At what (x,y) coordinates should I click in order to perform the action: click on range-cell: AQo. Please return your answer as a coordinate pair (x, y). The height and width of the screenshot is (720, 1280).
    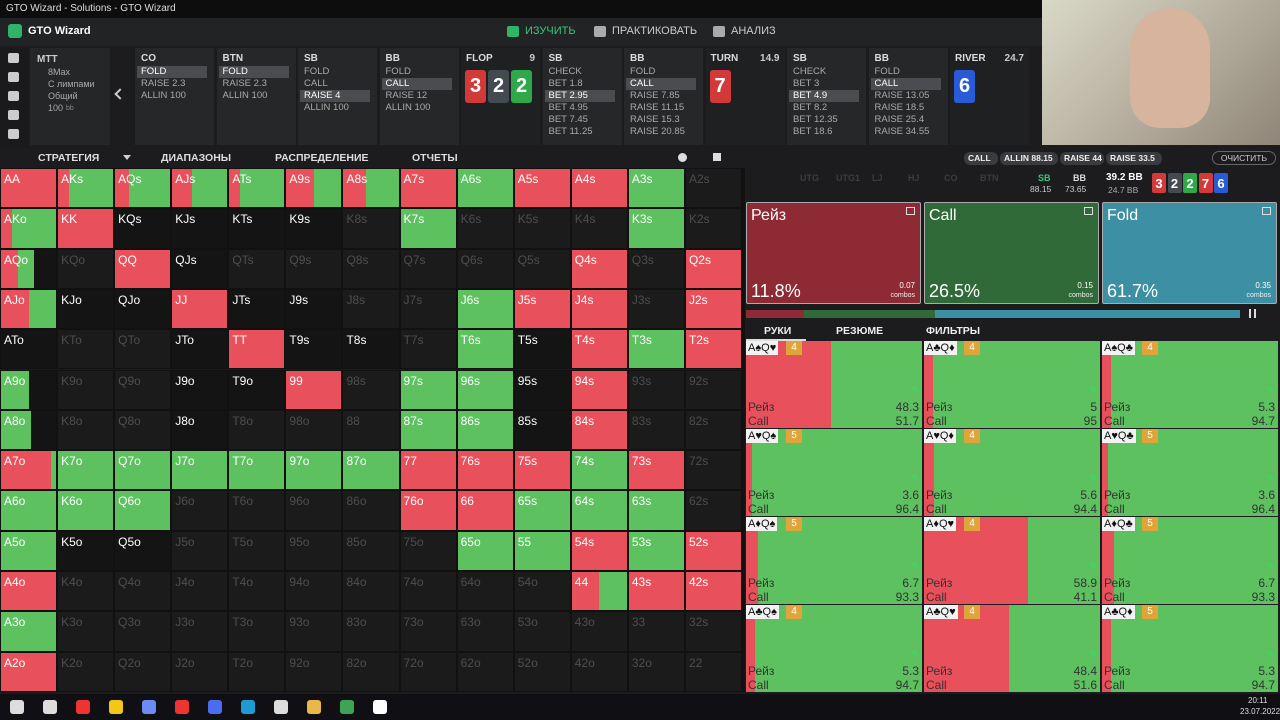
    Looking at the image, I should click on (29, 268).